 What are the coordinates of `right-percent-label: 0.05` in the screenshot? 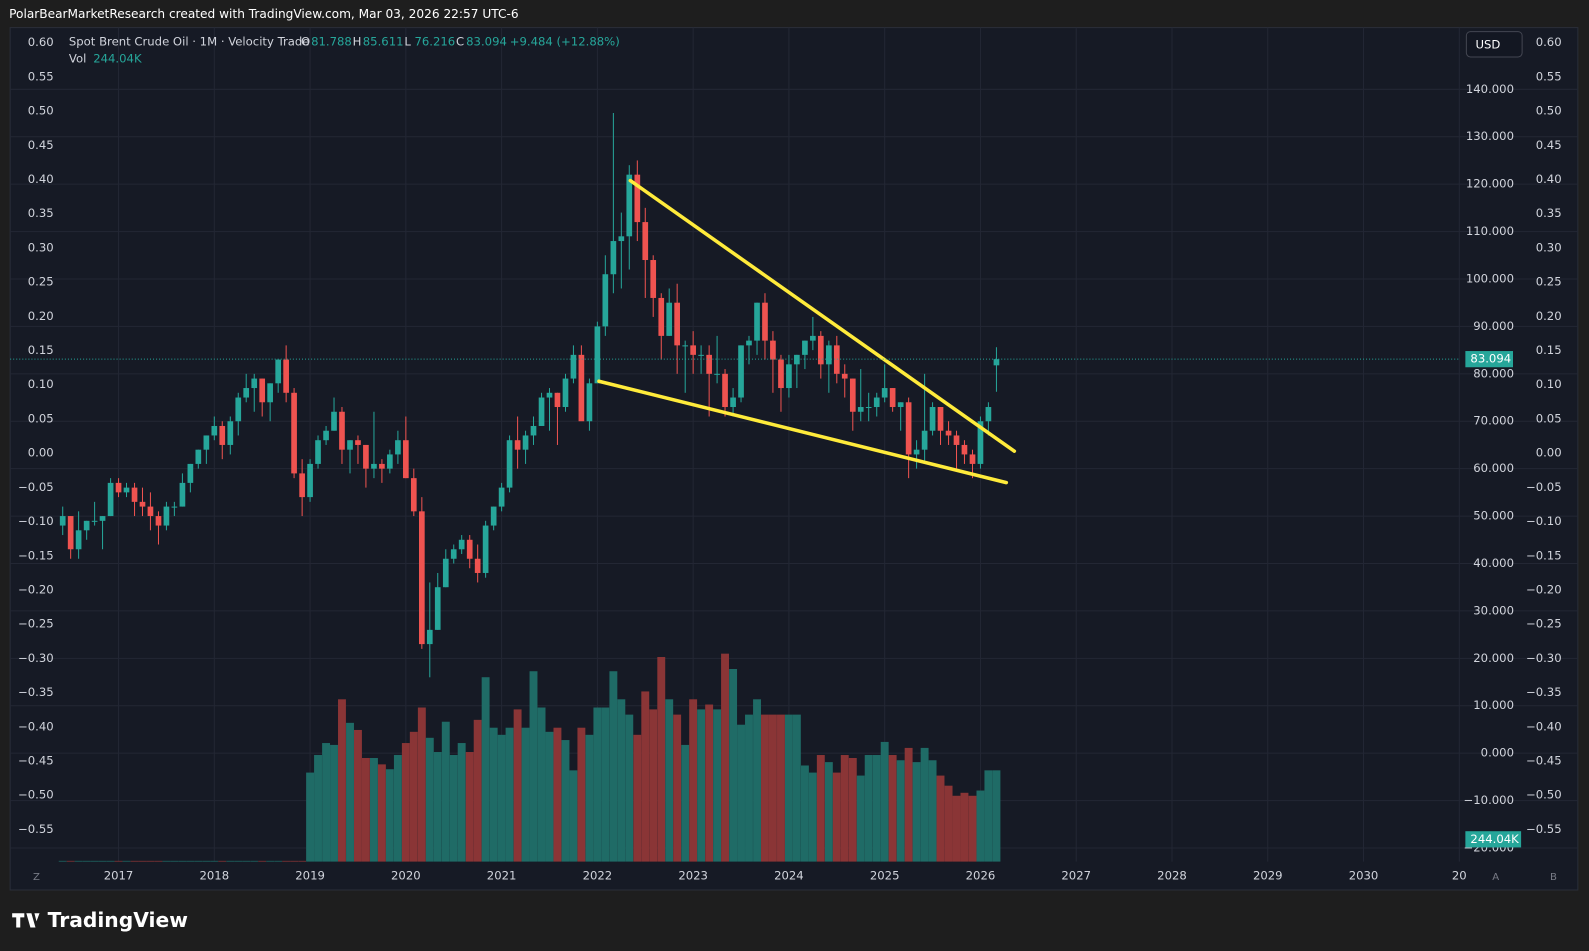 It's located at (1549, 418).